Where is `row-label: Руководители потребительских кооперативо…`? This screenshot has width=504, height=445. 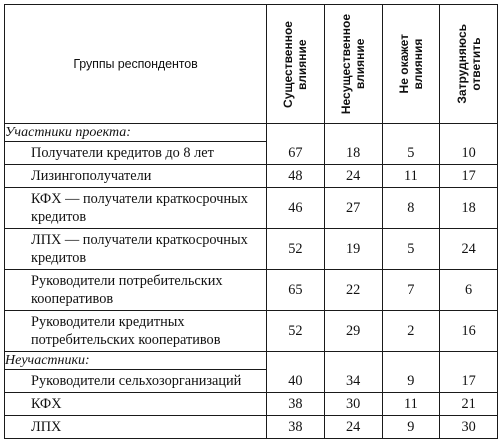 row-label: Руководители потребительских кооперативо… is located at coordinates (135, 290).